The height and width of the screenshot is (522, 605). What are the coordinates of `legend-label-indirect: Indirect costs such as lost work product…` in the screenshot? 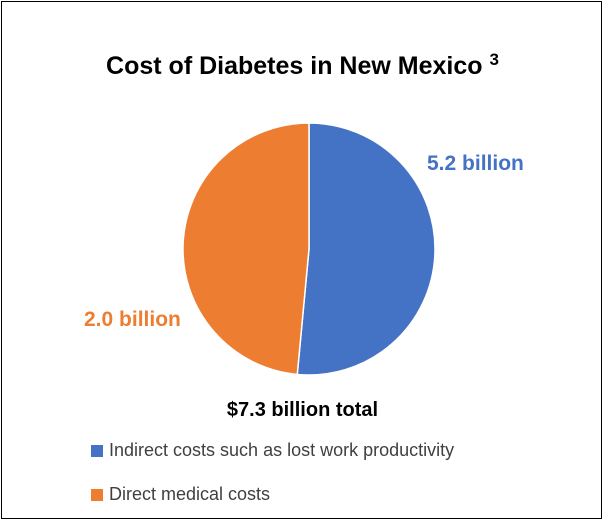 It's located at (282, 450).